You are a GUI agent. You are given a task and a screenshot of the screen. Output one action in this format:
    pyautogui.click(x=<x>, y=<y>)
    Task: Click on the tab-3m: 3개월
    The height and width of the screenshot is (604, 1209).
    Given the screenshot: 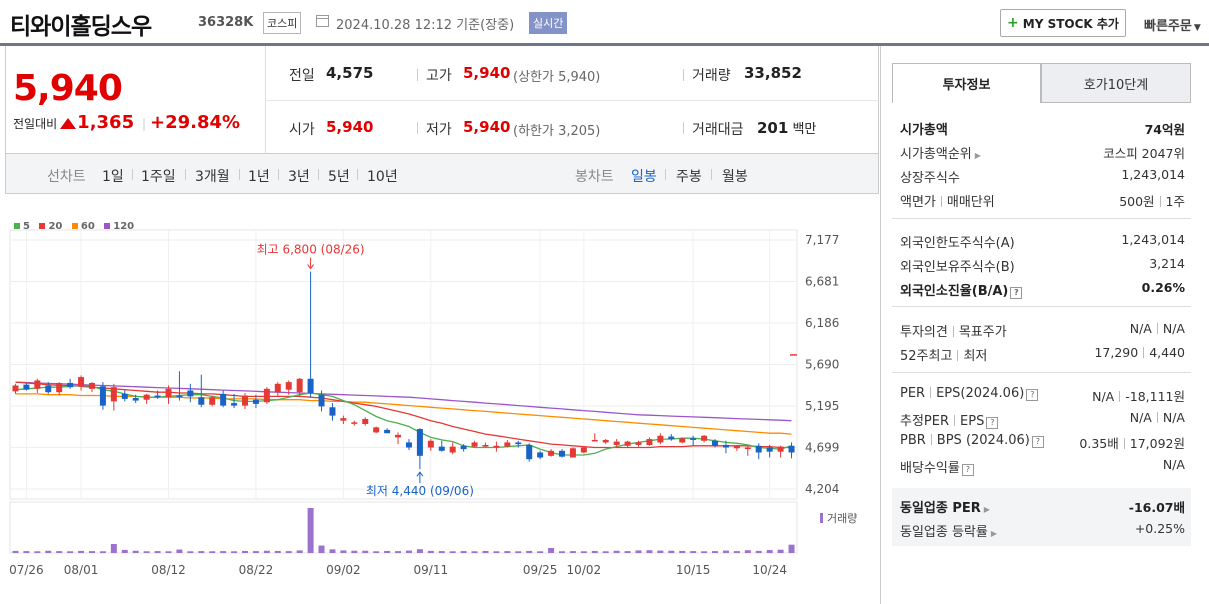 What is the action you would take?
    pyautogui.click(x=212, y=177)
    